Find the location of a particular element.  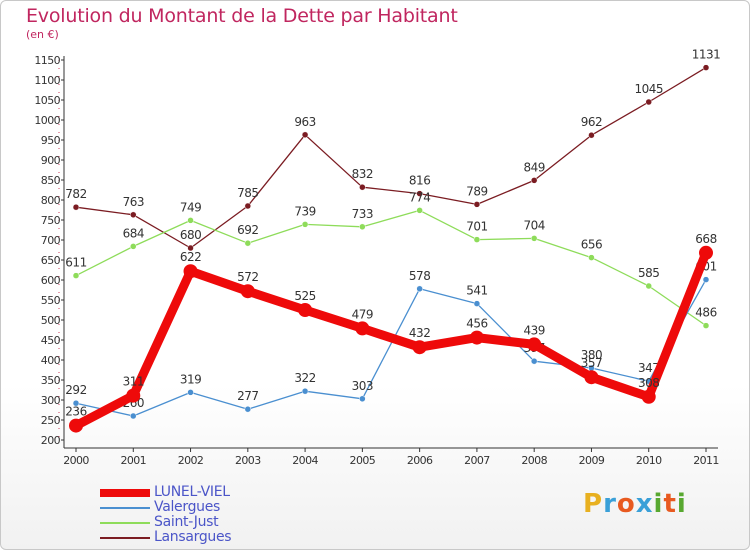

legend-label: Valergues is located at coordinates (187, 507).